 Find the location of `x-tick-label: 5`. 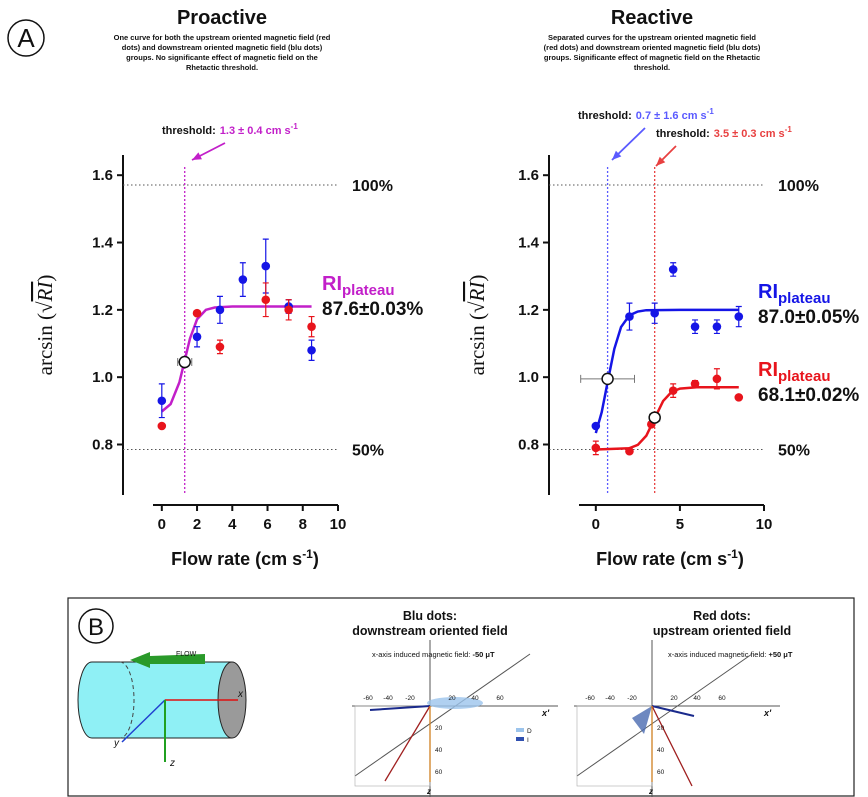

x-tick-label: 5 is located at coordinates (680, 524).